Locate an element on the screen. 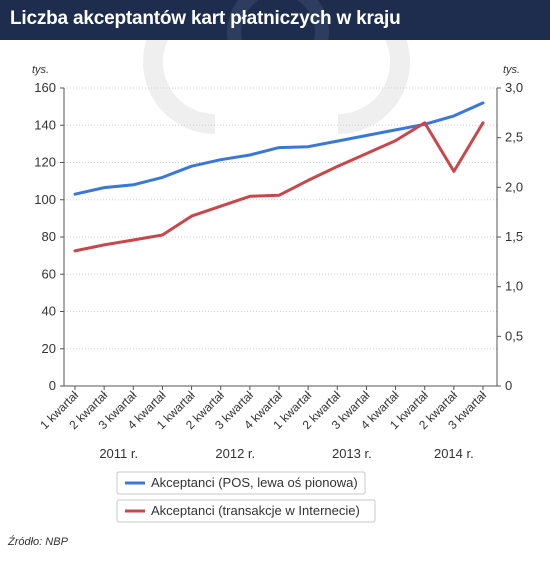  year-label: 2014 r. is located at coordinates (454, 453).